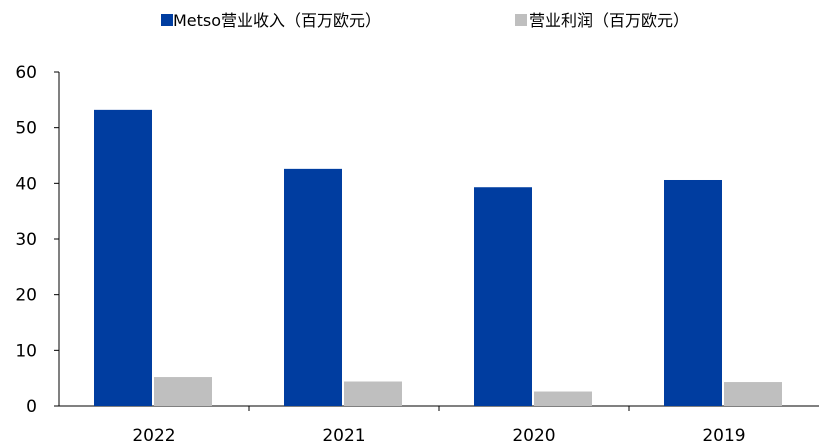  I want to click on y-tick-label: 10, so click(26, 351).